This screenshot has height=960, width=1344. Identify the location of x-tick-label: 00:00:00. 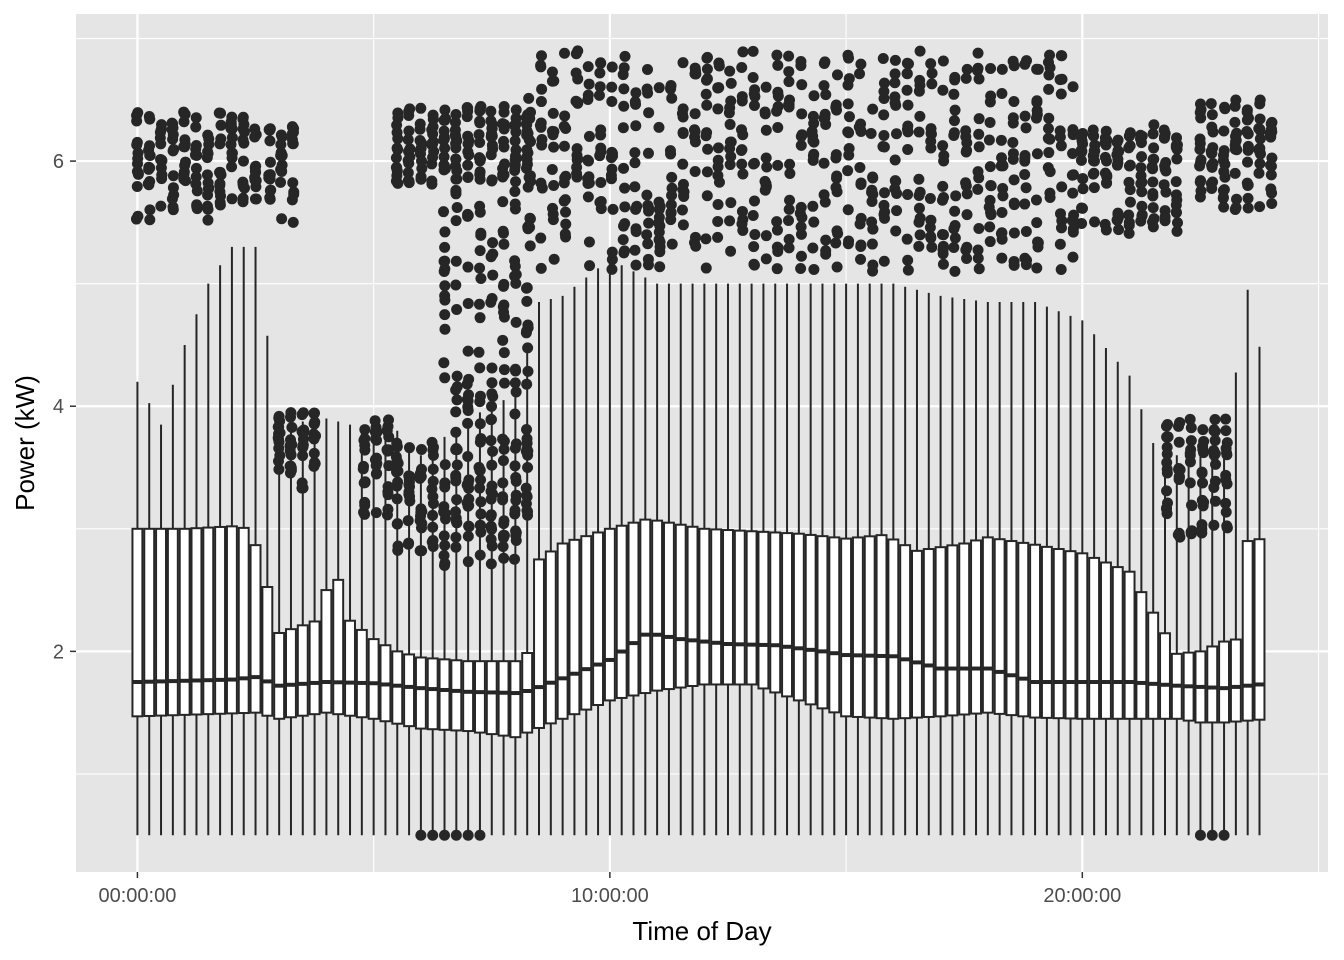
(137, 896).